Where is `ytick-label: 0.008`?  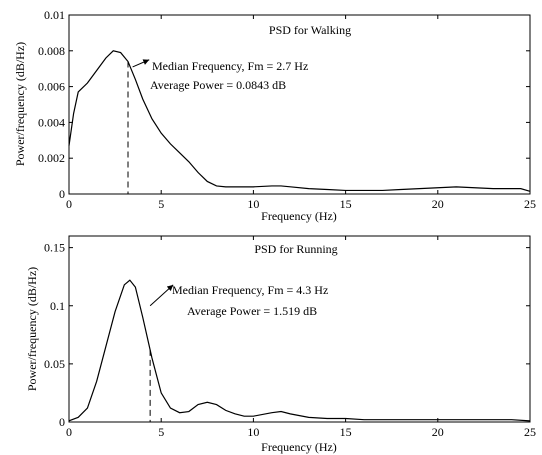
ytick-label: 0.008 is located at coordinates (51, 51).